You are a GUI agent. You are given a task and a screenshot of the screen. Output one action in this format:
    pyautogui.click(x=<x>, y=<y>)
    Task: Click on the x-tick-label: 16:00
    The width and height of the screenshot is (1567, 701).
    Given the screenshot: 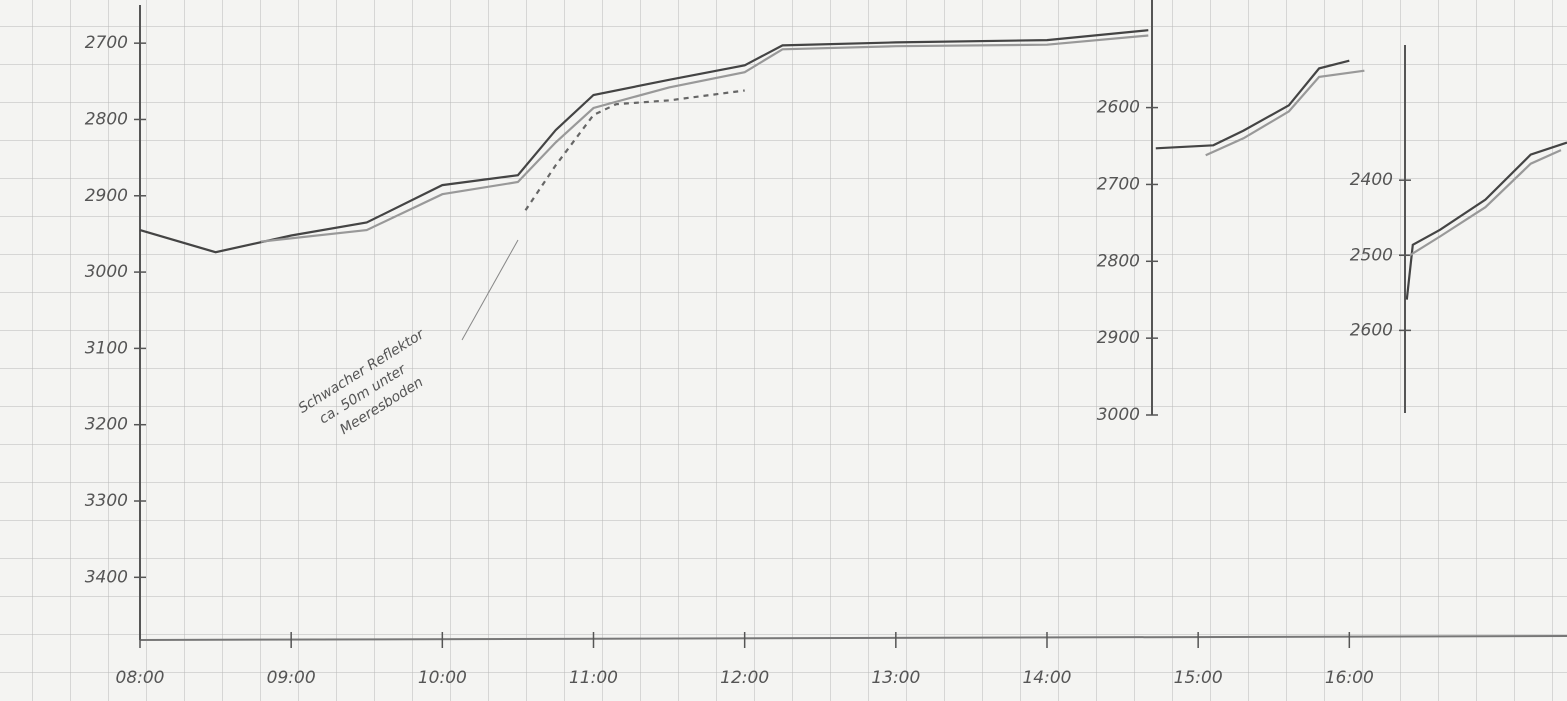 What is the action you would take?
    pyautogui.click(x=1349, y=678)
    